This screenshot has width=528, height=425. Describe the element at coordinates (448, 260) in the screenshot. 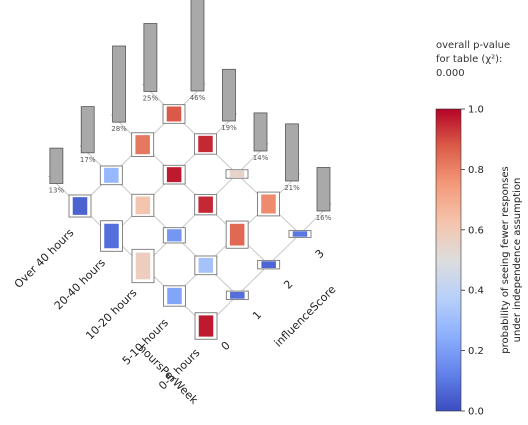

I see `colorbar-gradient` at that location.